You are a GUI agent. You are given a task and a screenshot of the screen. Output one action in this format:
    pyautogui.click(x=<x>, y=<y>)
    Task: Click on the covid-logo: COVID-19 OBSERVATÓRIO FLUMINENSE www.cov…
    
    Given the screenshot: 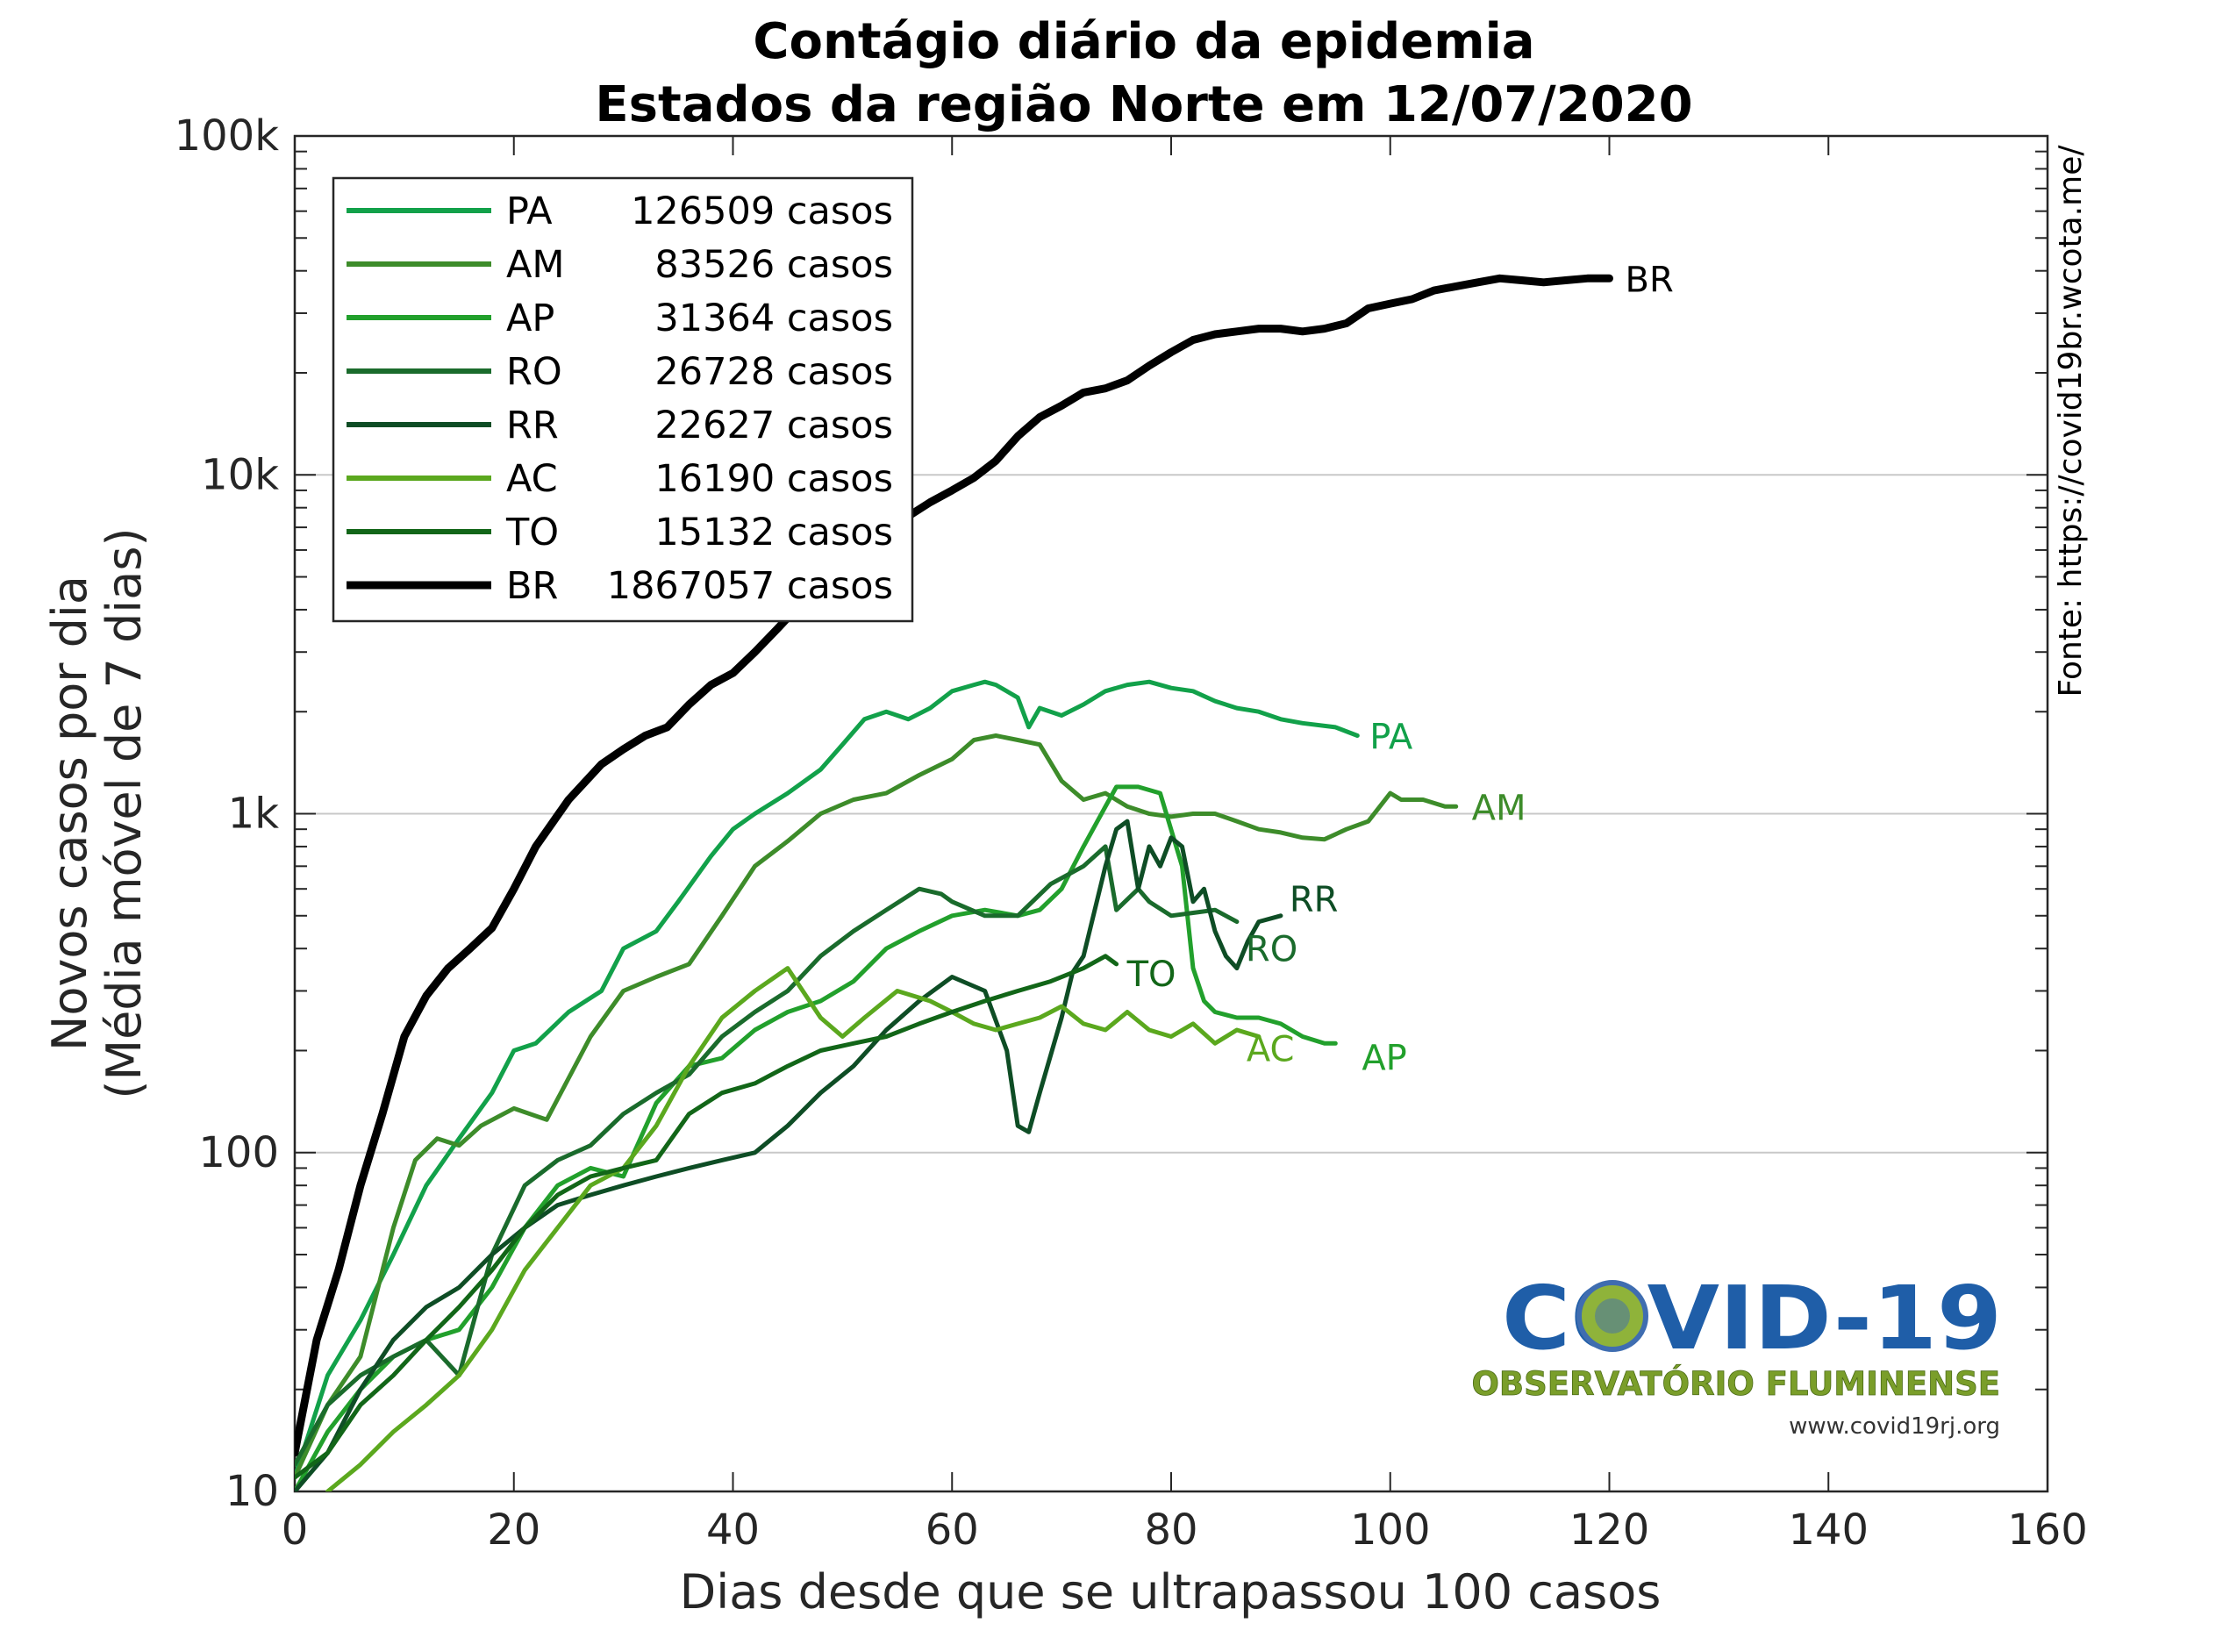 What is the action you would take?
    pyautogui.click(x=1737, y=1354)
    